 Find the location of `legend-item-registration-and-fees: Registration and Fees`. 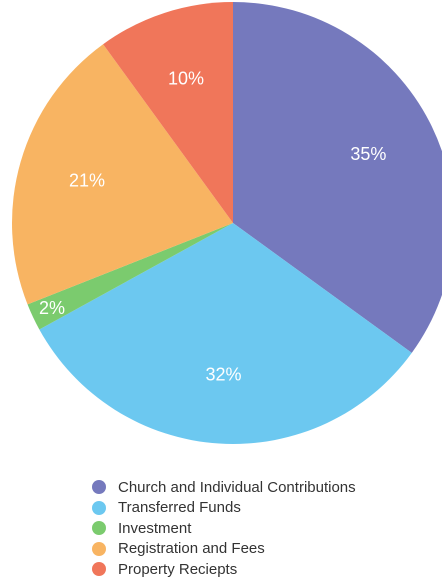

legend-item-registration-and-fees: Registration and Fees is located at coordinates (224, 549).